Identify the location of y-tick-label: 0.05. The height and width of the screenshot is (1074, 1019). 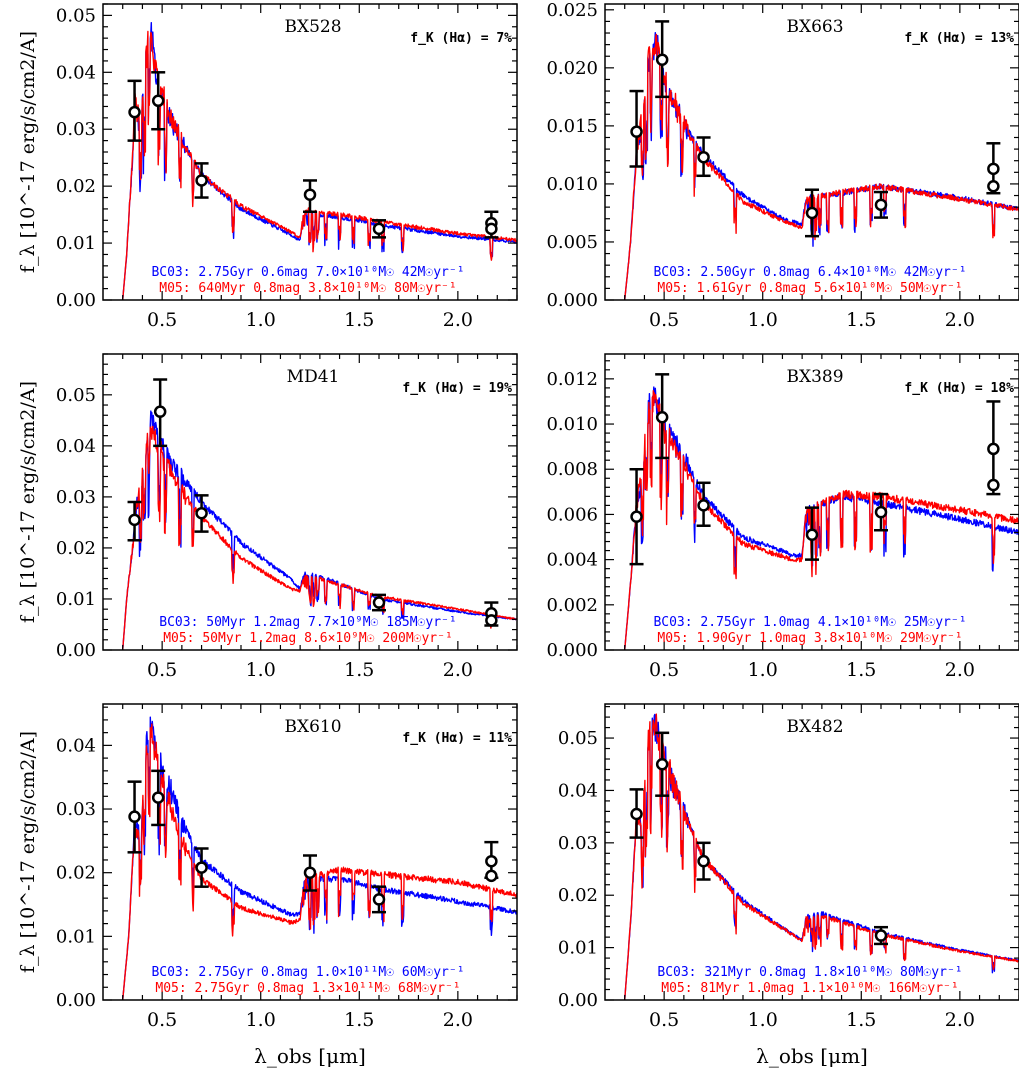
(578, 738).